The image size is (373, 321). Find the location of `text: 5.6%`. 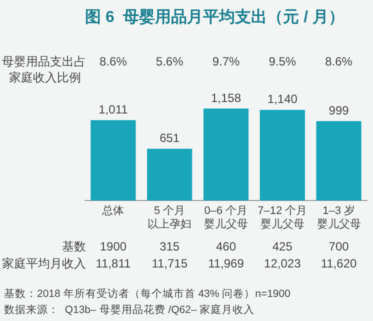

text: 5.6% is located at coordinates (170, 61).